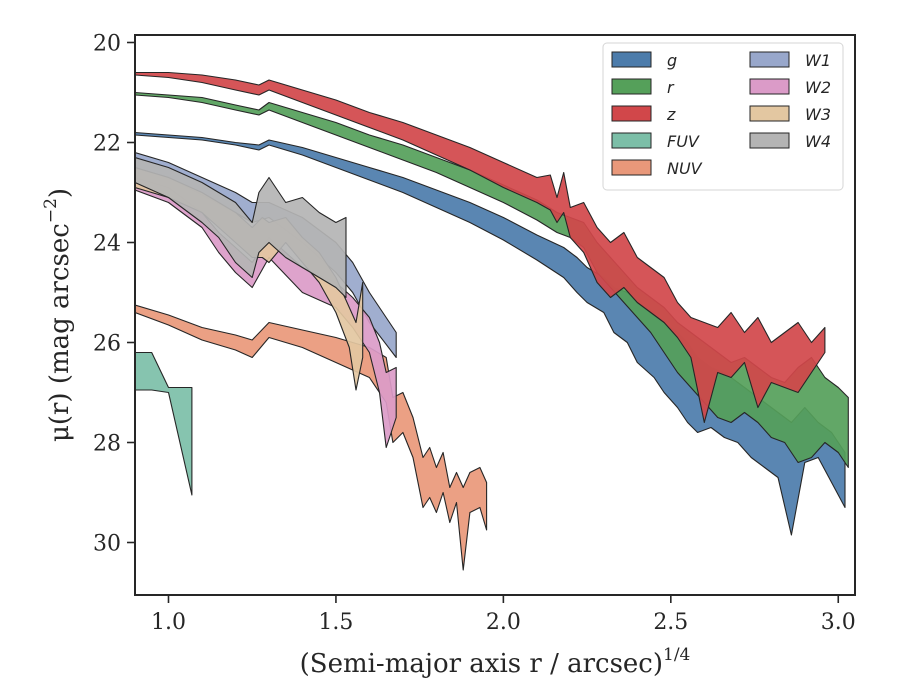  What do you see at coordinates (51, 210) in the screenshot?
I see `y-axis-label-exponent: −2` at bounding box center [51, 210].